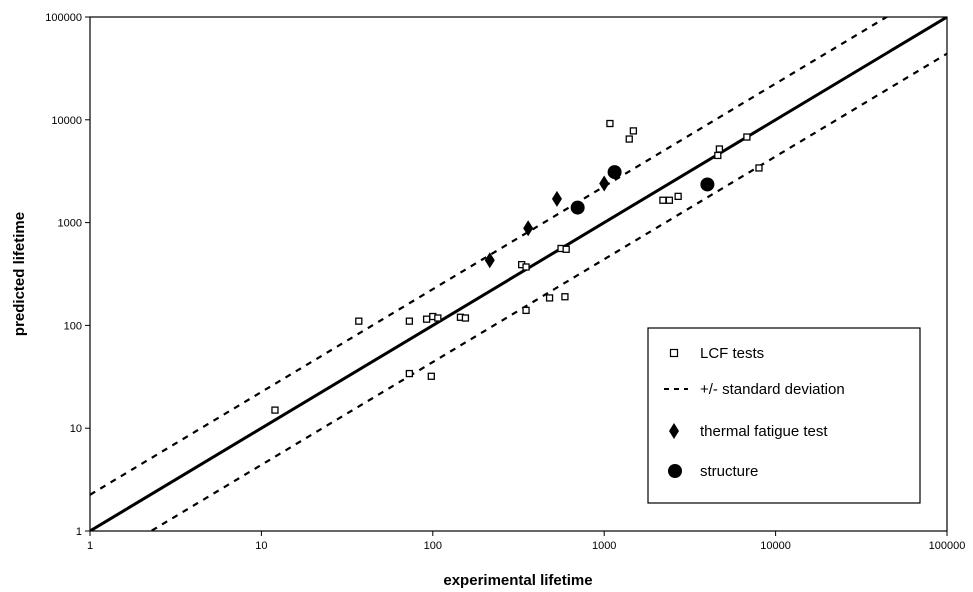 The width and height of the screenshot is (973, 592). Describe the element at coordinates (772, 389) in the screenshot. I see `legend-label-std: +/- standard deviation` at that location.